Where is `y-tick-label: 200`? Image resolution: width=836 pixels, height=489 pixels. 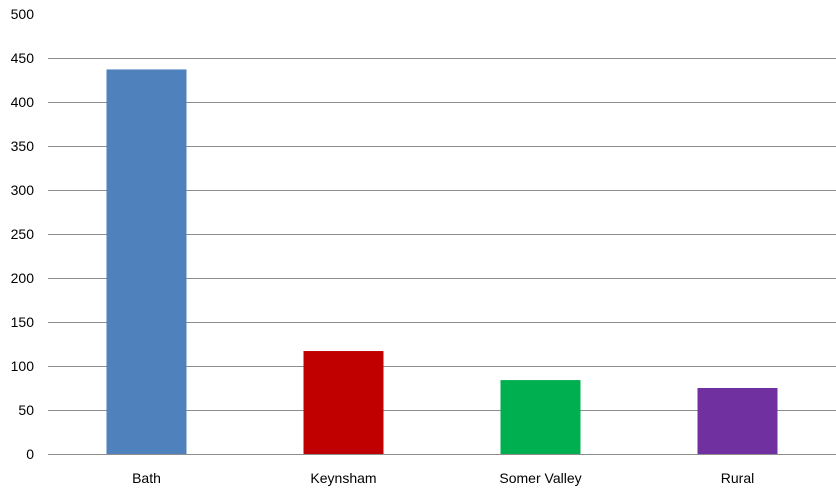 y-tick-label: 200 is located at coordinates (23, 278).